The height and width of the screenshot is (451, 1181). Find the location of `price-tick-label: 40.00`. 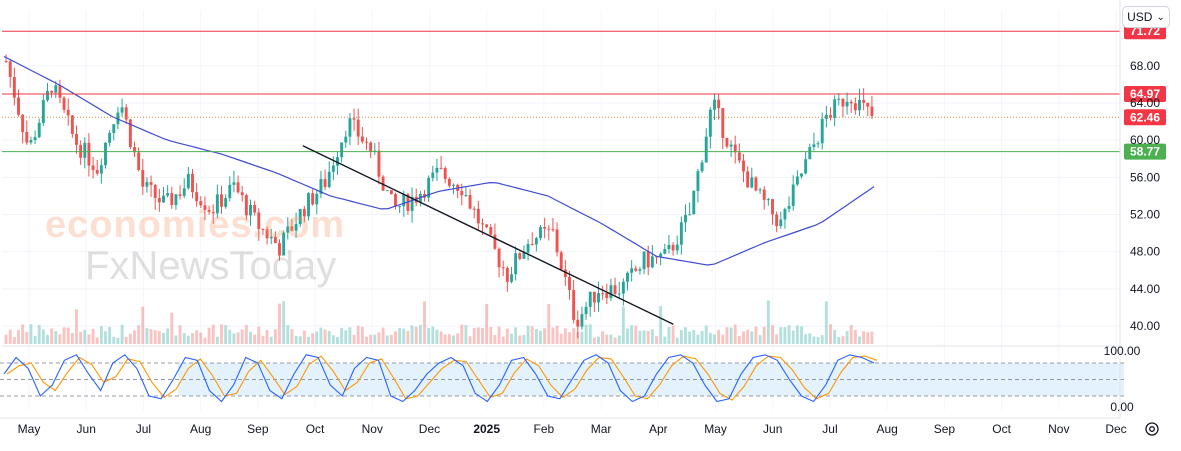

price-tick-label: 40.00 is located at coordinates (1145, 326).